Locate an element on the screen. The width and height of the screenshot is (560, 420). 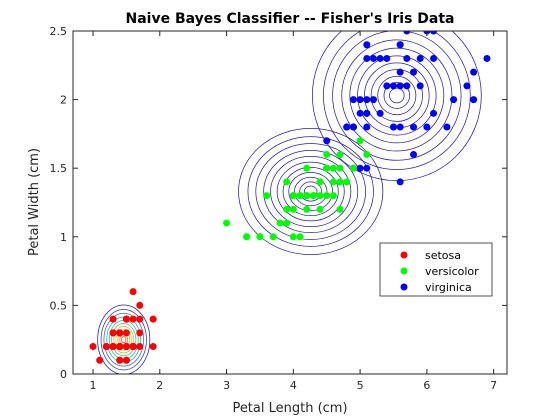
x-tick-label-0: 1 is located at coordinates (93, 385).